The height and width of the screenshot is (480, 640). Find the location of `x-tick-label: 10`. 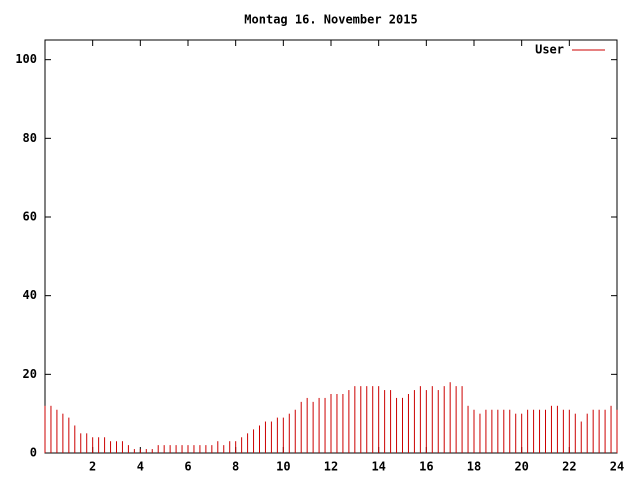

x-tick-label: 10 is located at coordinates (283, 467).